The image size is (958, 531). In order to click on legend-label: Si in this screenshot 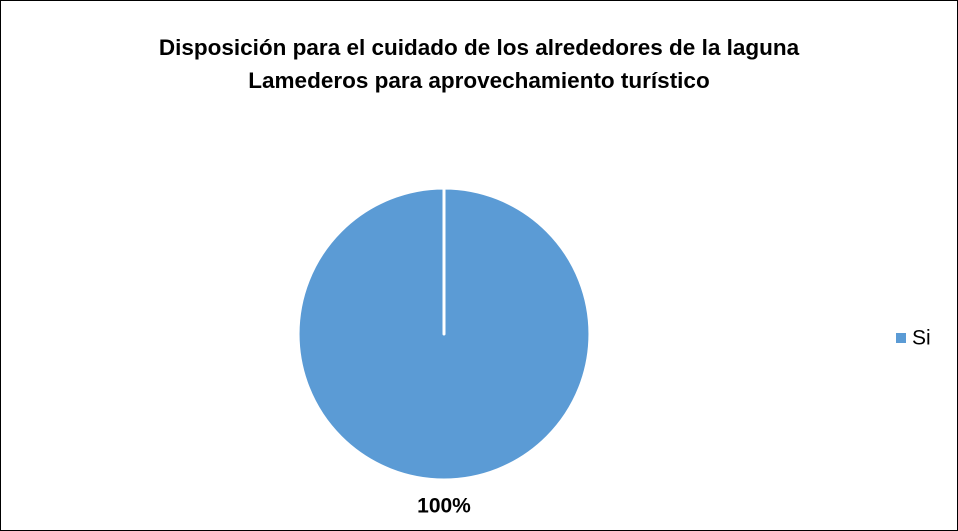, I will do `click(921, 338)`.